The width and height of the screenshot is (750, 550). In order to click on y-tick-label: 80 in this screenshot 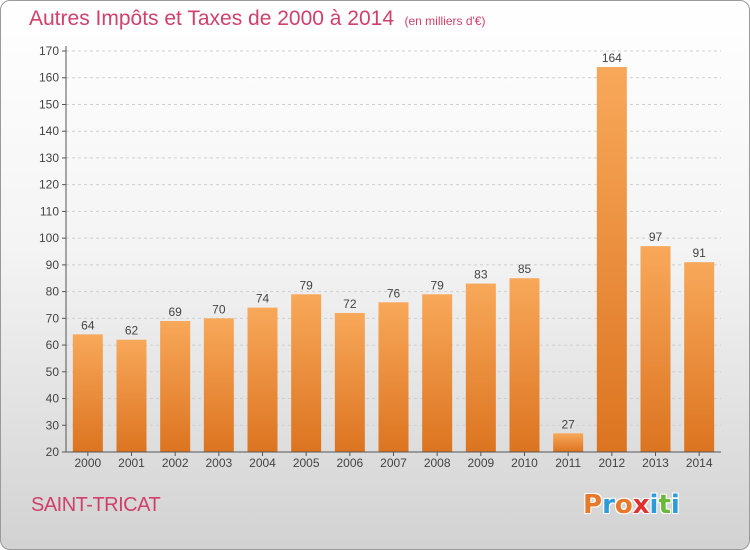, I will do `click(53, 292)`.